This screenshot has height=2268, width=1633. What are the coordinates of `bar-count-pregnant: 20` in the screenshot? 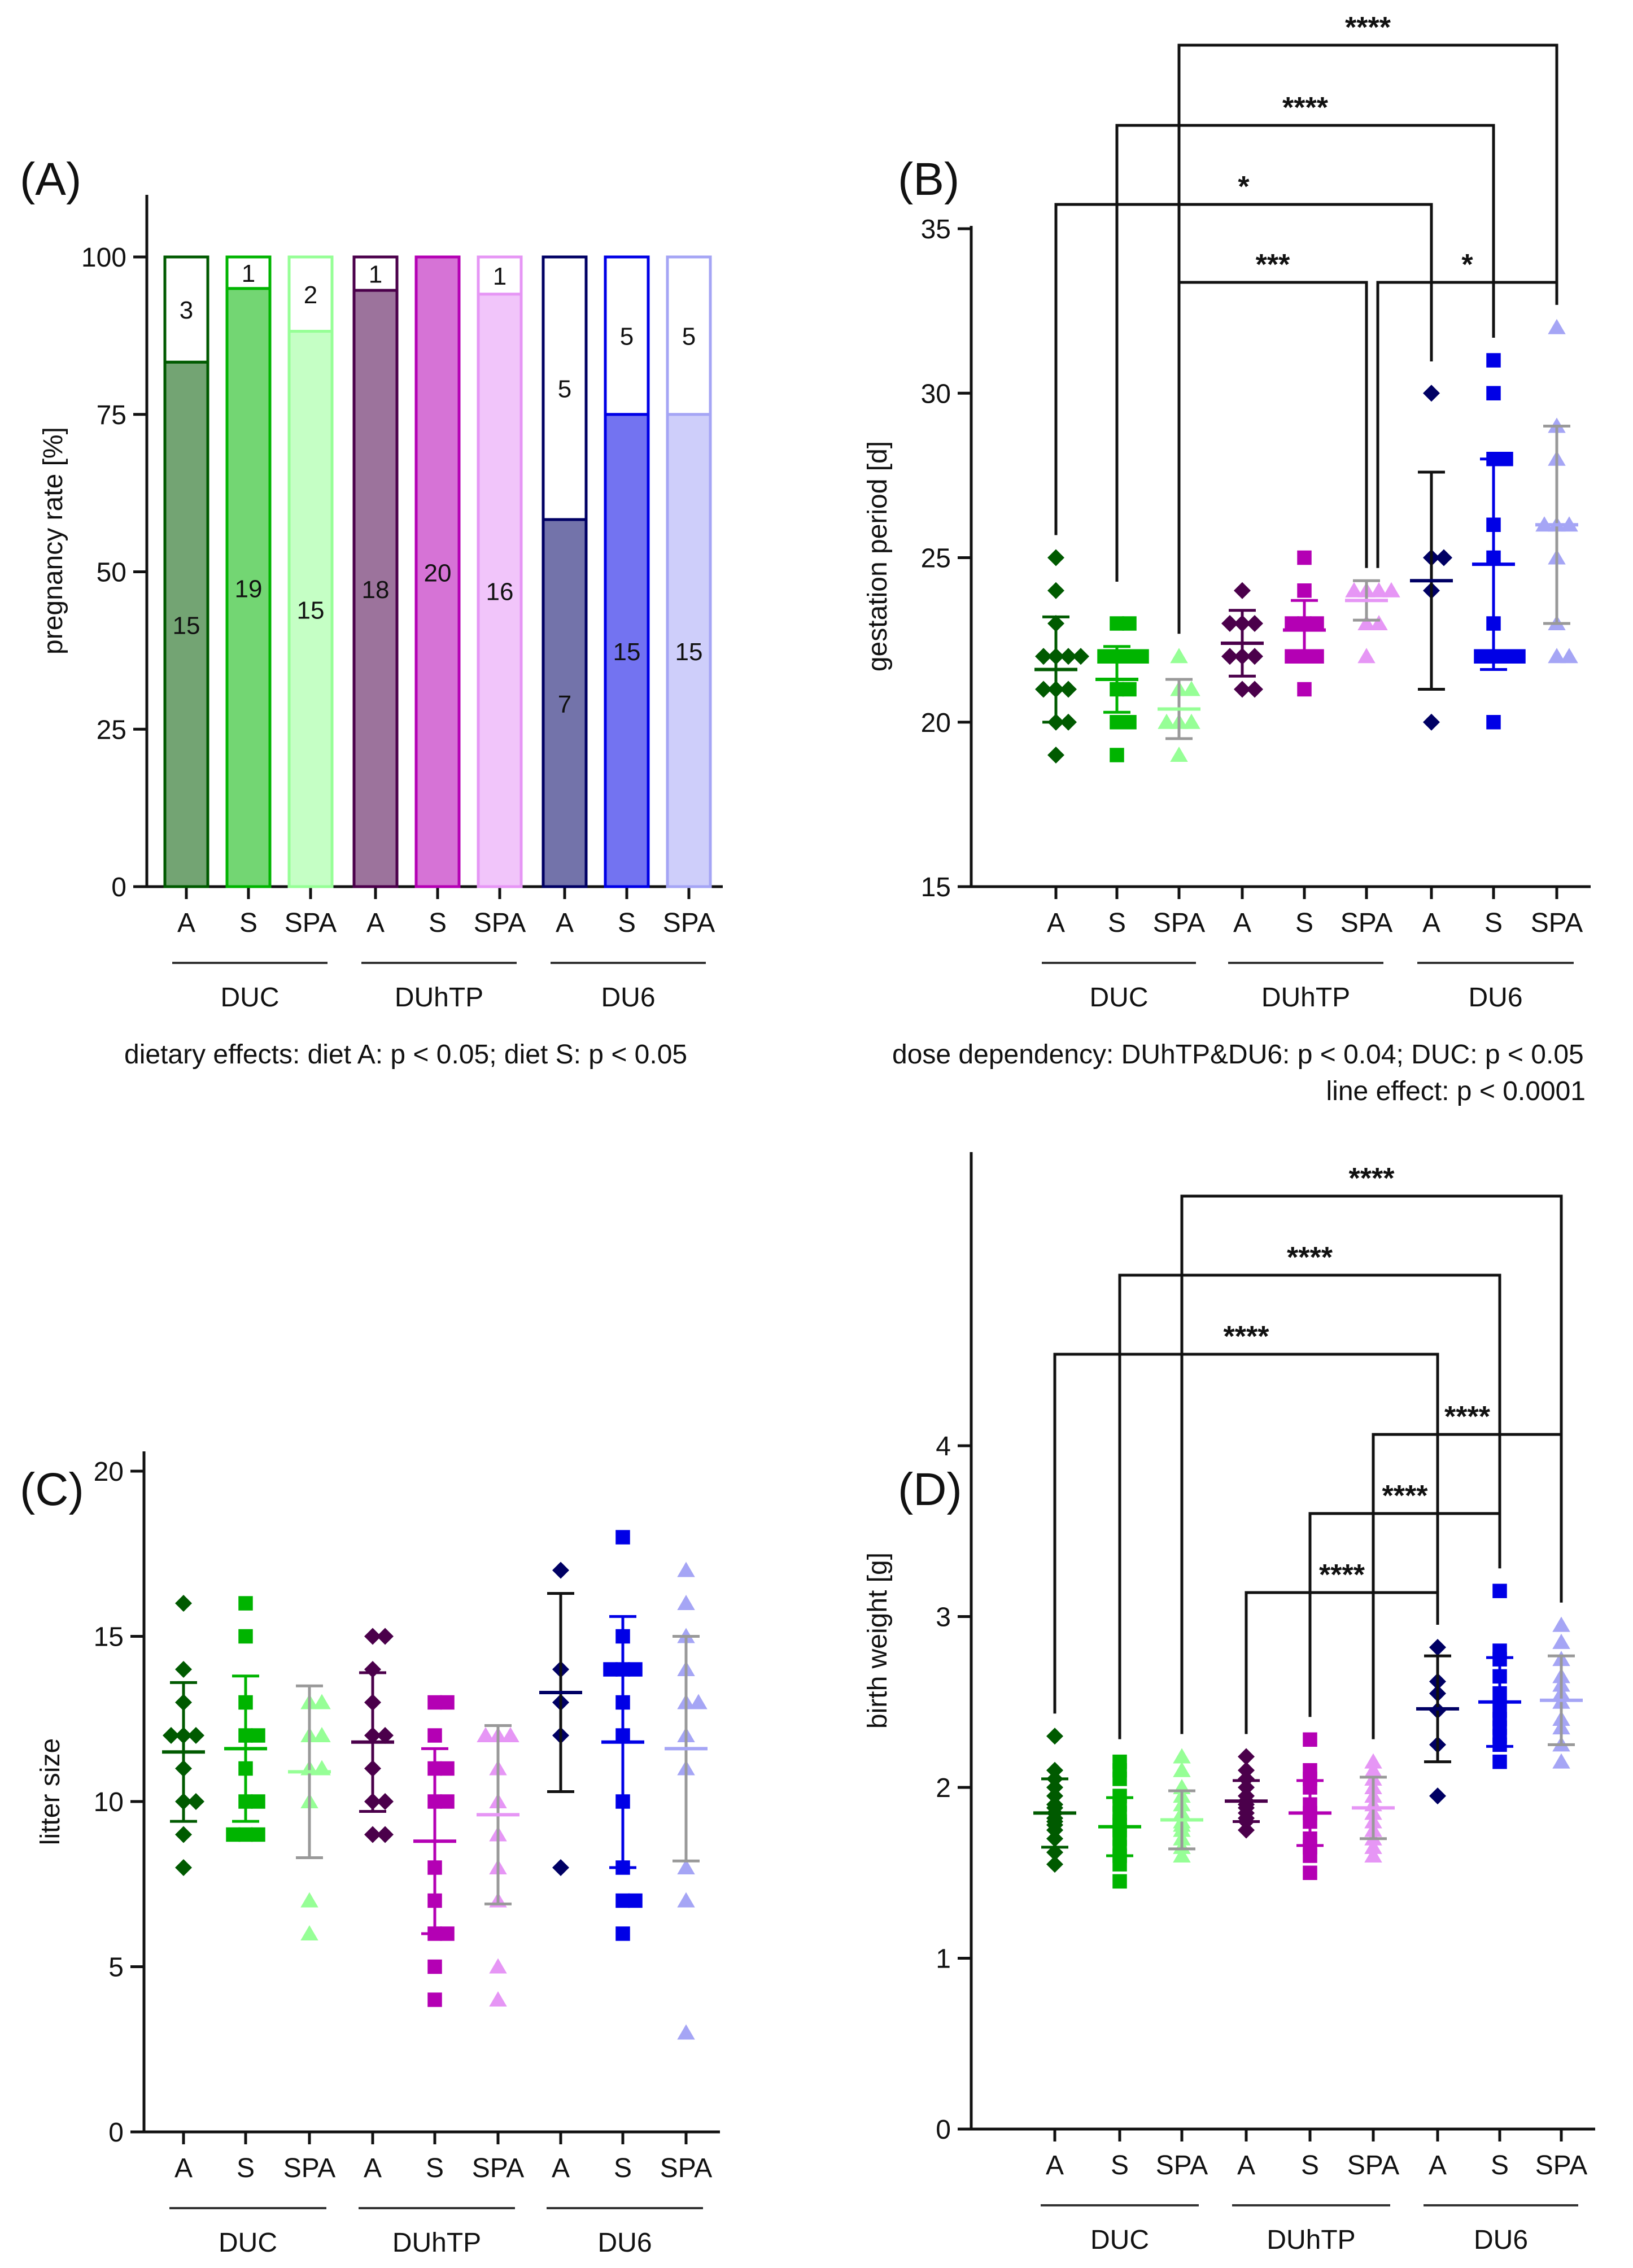 It's located at (438, 573).